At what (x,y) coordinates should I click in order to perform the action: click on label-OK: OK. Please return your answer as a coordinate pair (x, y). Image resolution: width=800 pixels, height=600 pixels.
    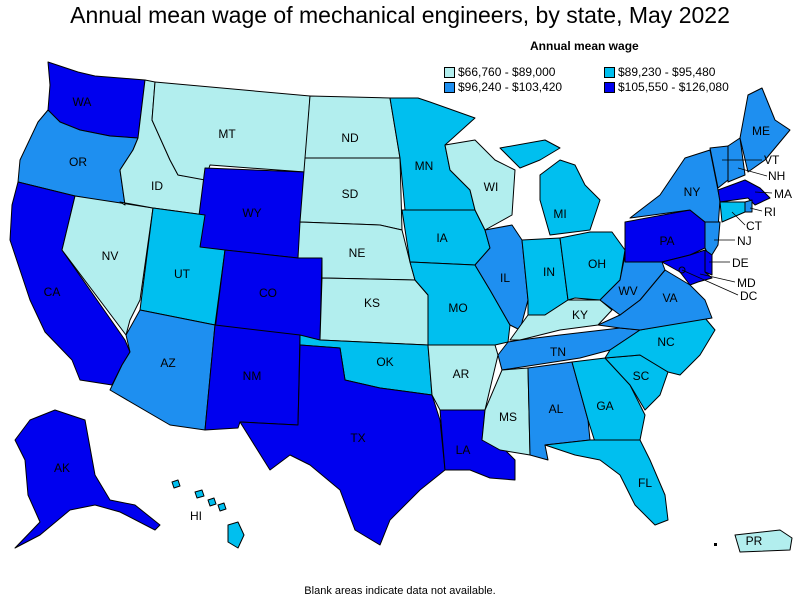
    Looking at the image, I should click on (384, 362).